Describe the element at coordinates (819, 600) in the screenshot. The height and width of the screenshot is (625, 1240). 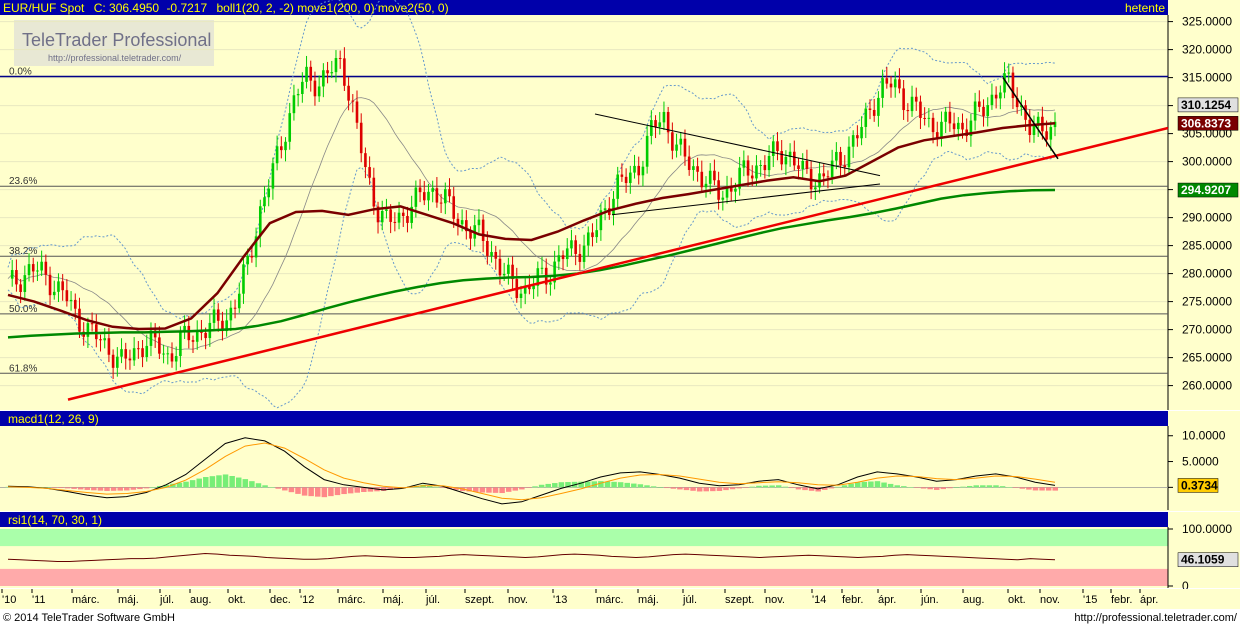
I see `x-tick-label: '14` at that location.